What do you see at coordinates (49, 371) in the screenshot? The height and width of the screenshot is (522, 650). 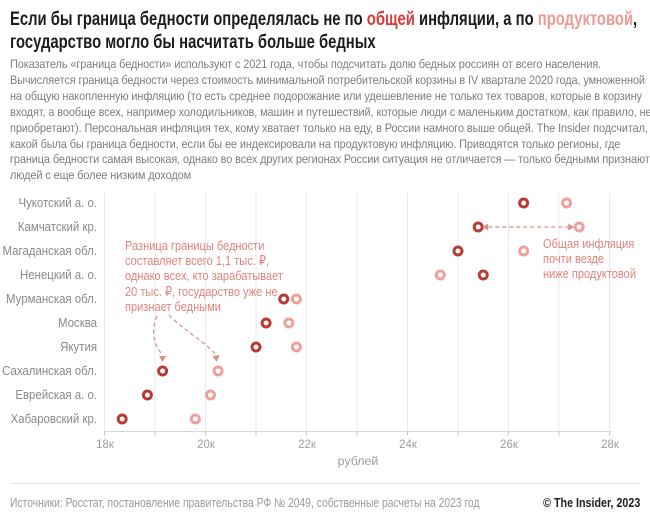 I see `category-label: Сахалинская обл.` at bounding box center [49, 371].